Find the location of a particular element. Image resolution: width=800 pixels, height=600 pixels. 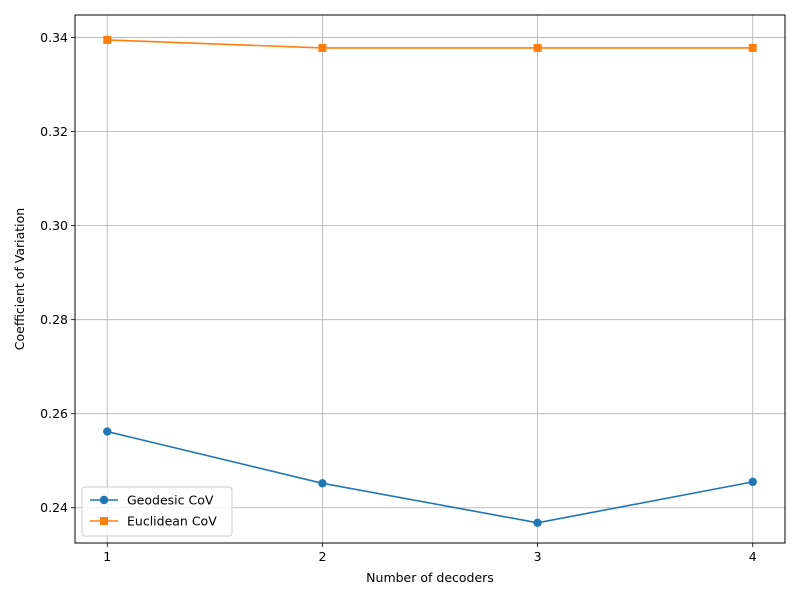

y-tick-label: 0.24 is located at coordinates (54, 507).